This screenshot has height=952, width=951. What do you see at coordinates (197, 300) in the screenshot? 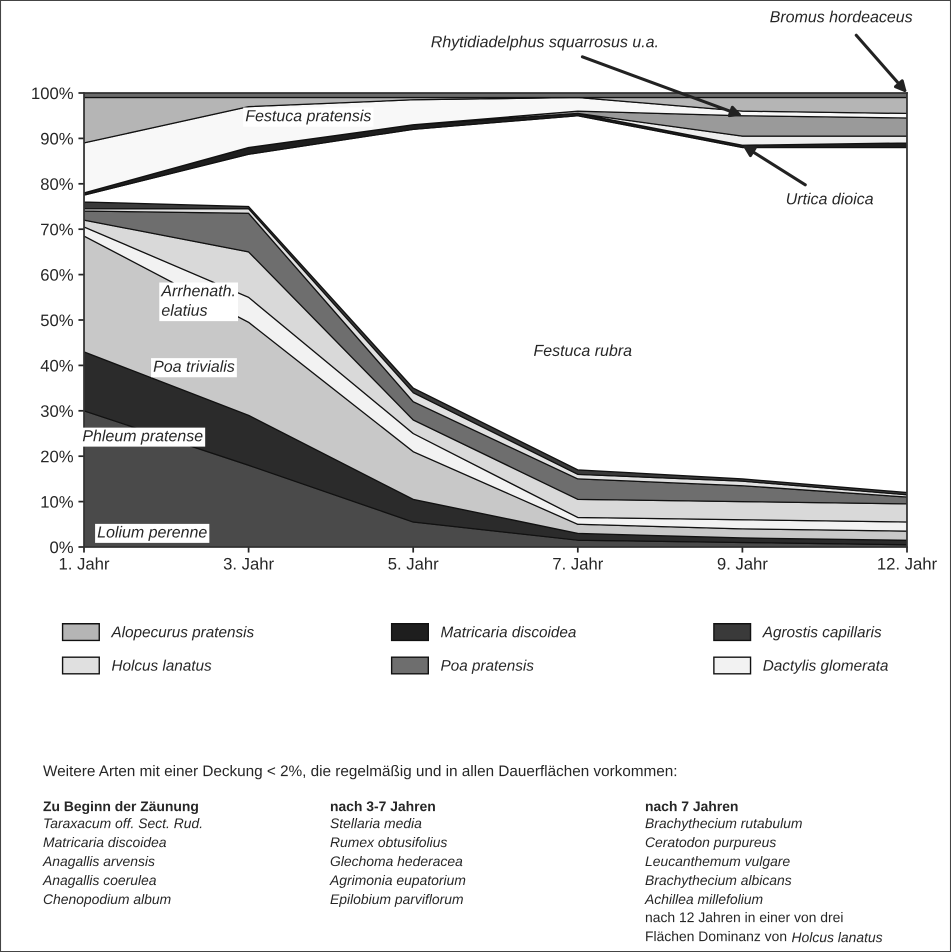
I see `annotation: Arrhenath. elatius` at bounding box center [197, 300].